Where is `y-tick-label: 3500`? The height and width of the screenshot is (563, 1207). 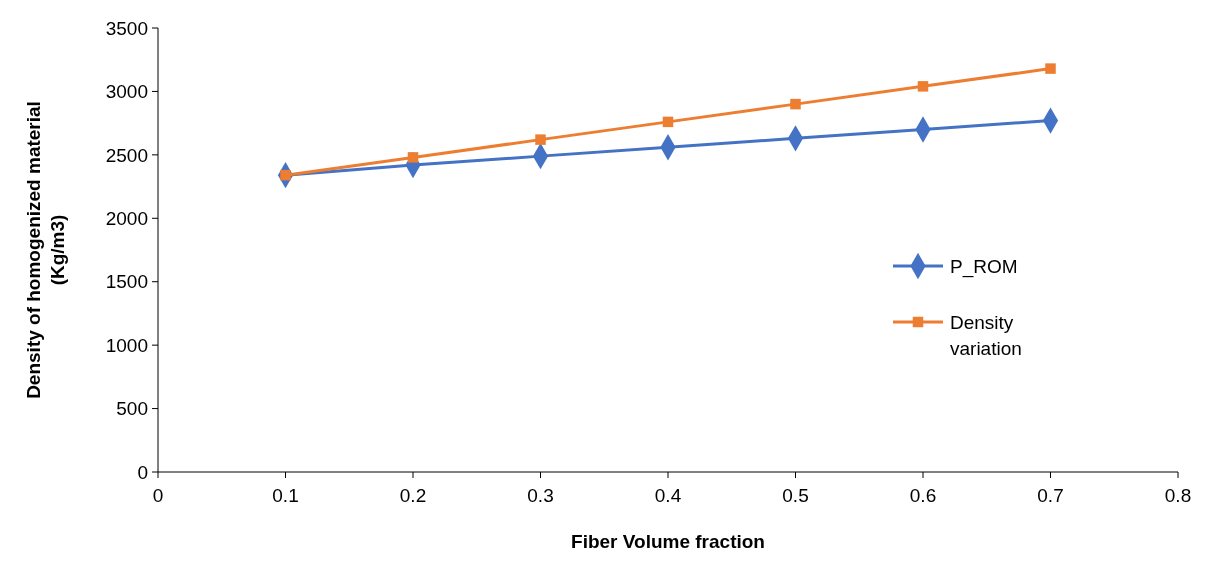
y-tick-label: 3500 is located at coordinates (126, 28).